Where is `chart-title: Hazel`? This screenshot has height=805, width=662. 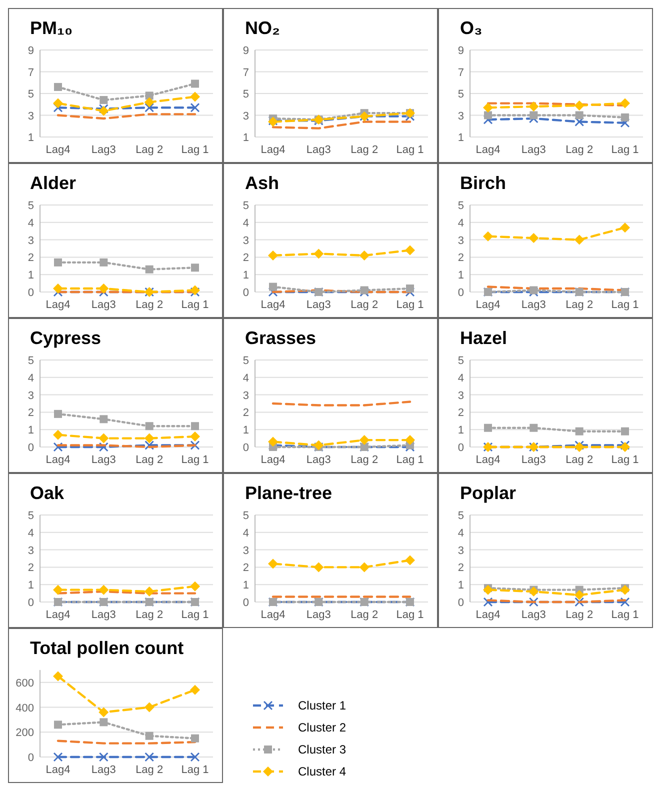 chart-title: Hazel is located at coordinates (484, 338).